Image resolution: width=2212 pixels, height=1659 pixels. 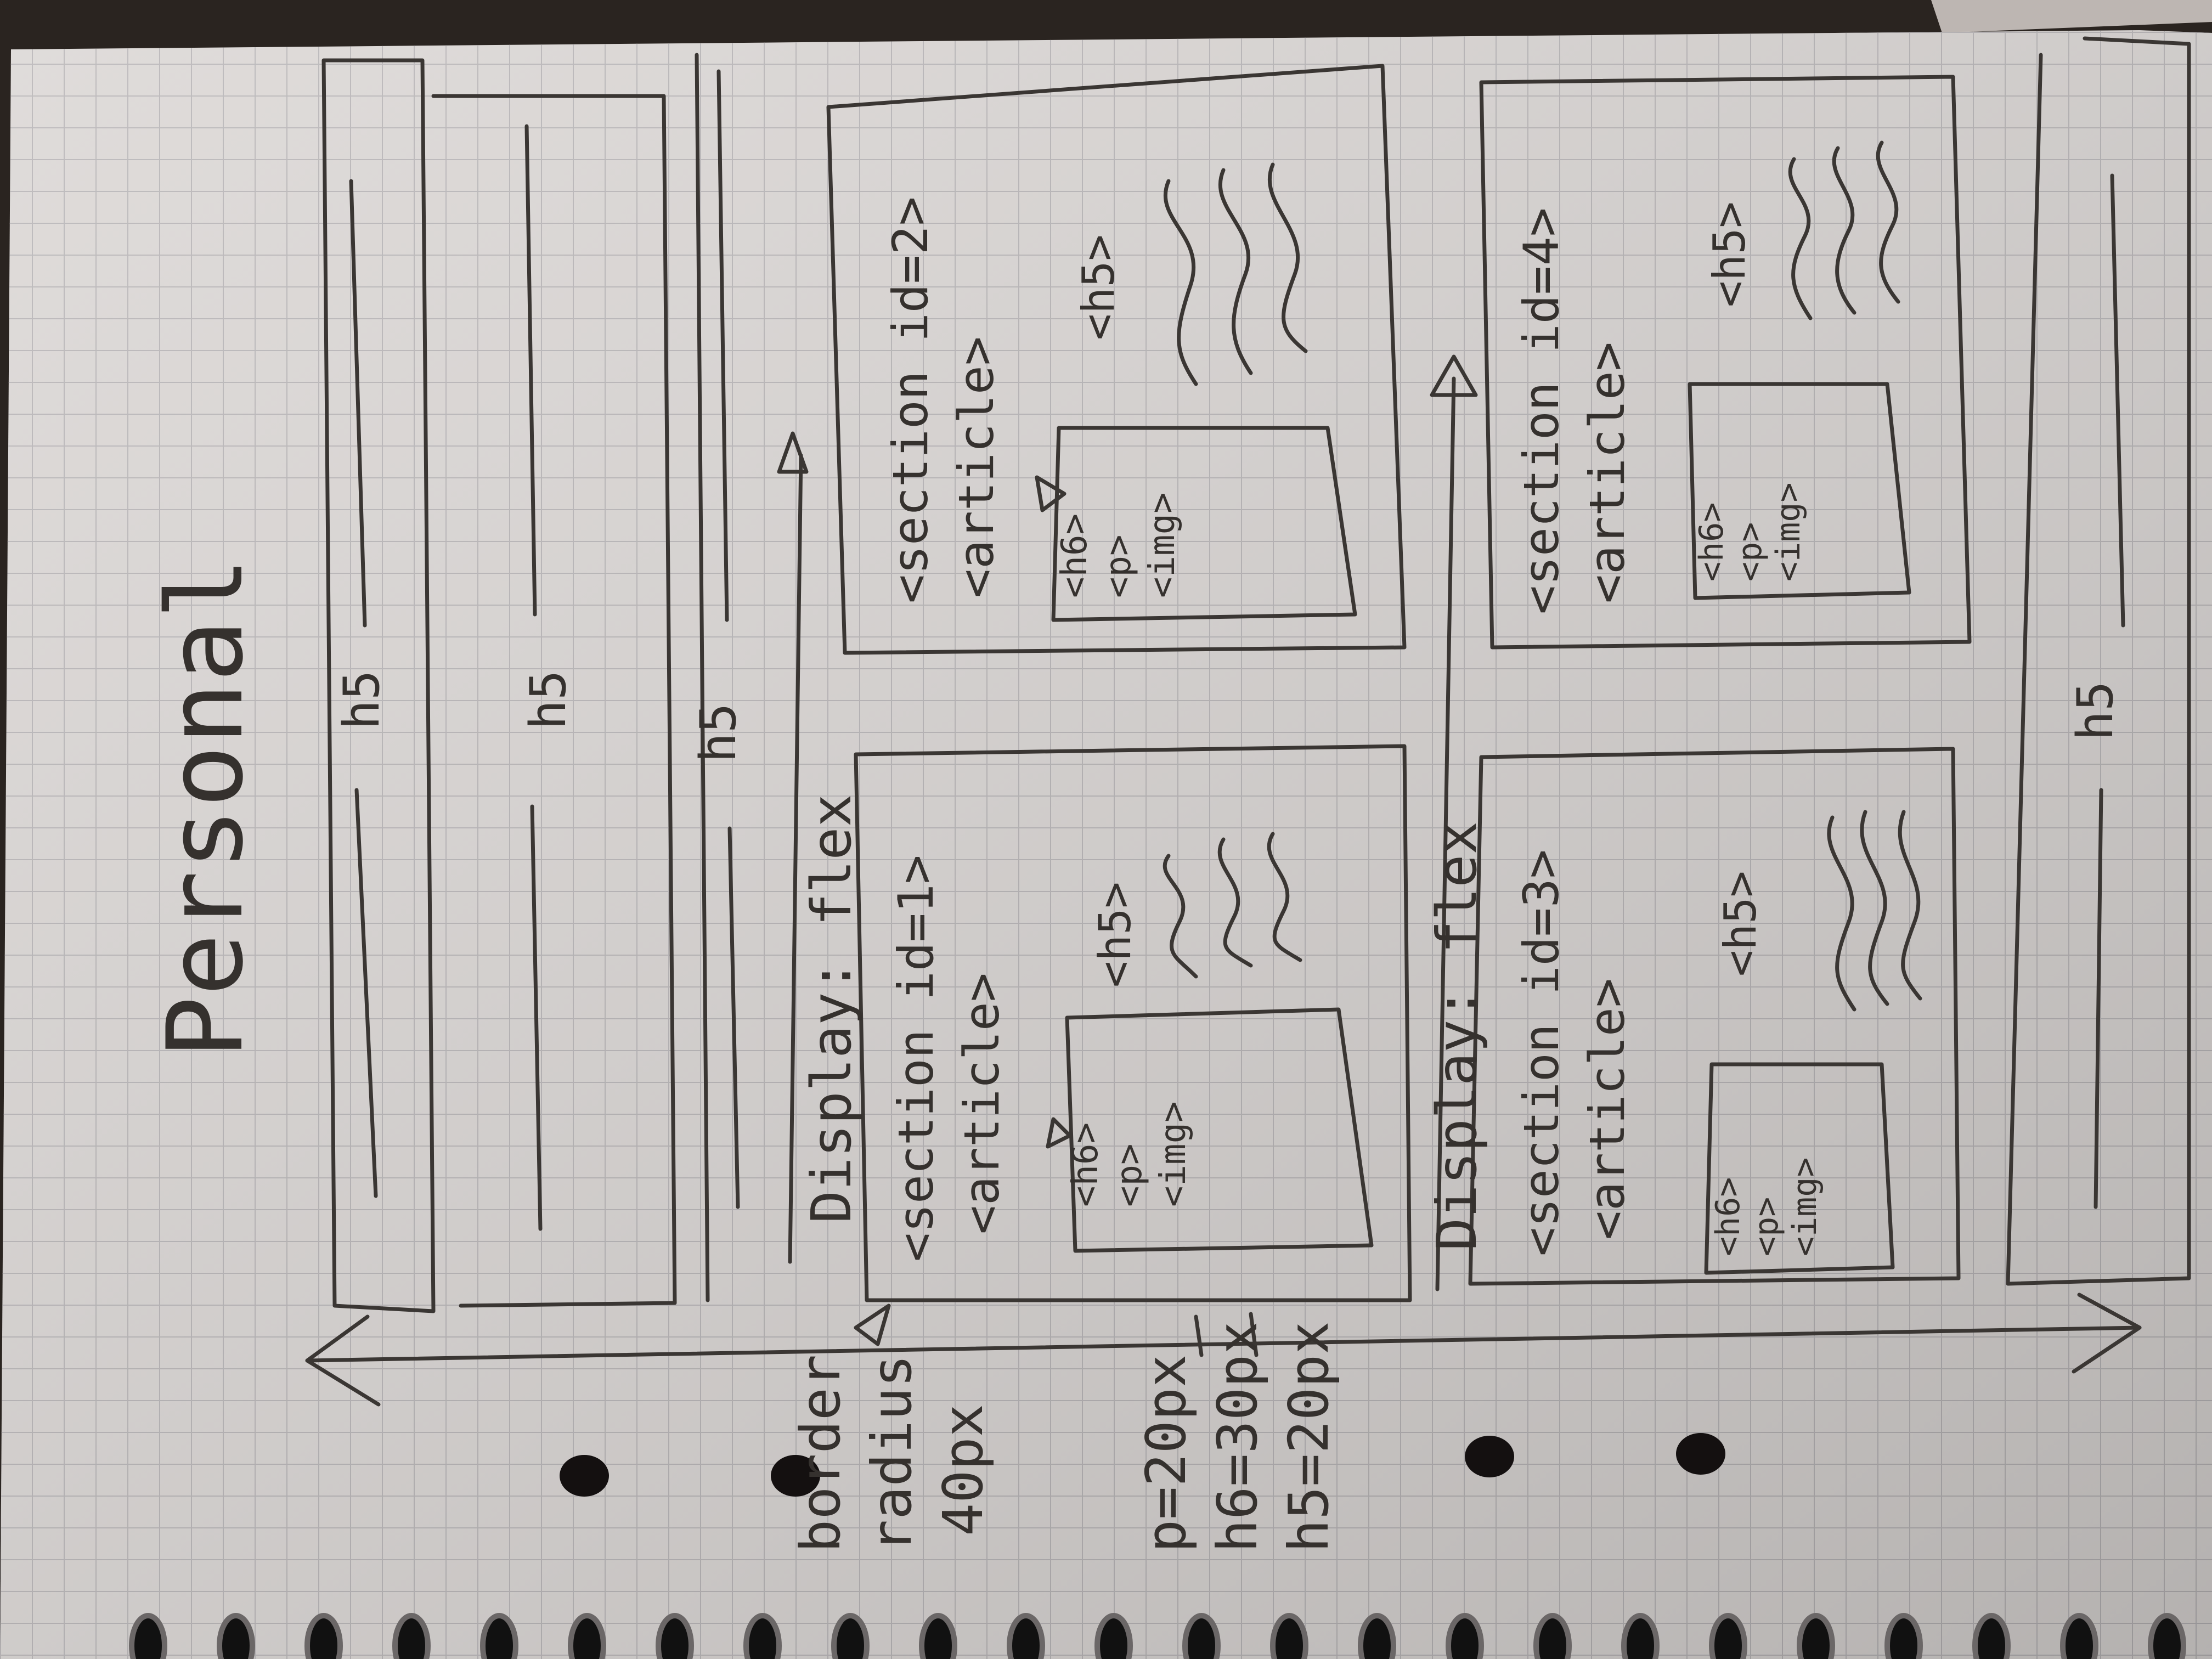 I want to click on section-1-tag: <section id=1>, so click(x=916, y=1058).